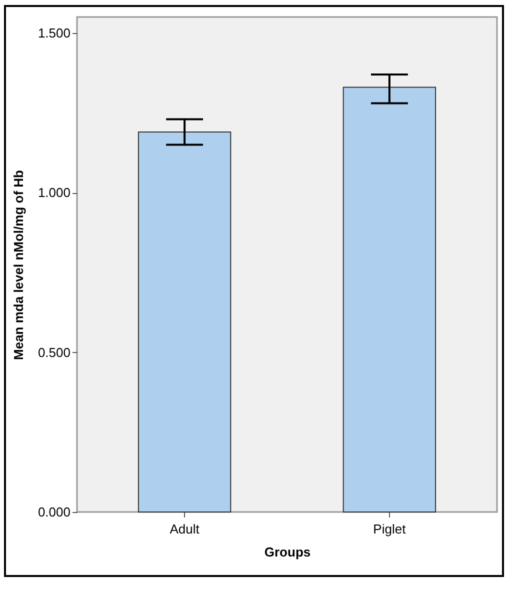  I want to click on y-tick-label: 0.500, so click(54, 352).